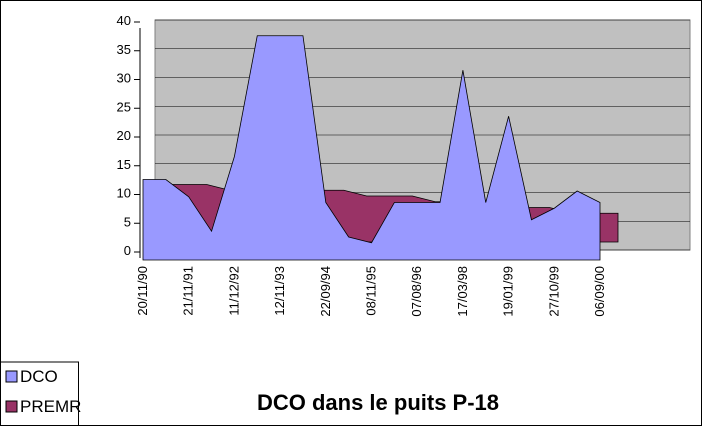 The height and width of the screenshot is (426, 702). What do you see at coordinates (124, 106) in the screenshot?
I see `y-tick-label: 25` at bounding box center [124, 106].